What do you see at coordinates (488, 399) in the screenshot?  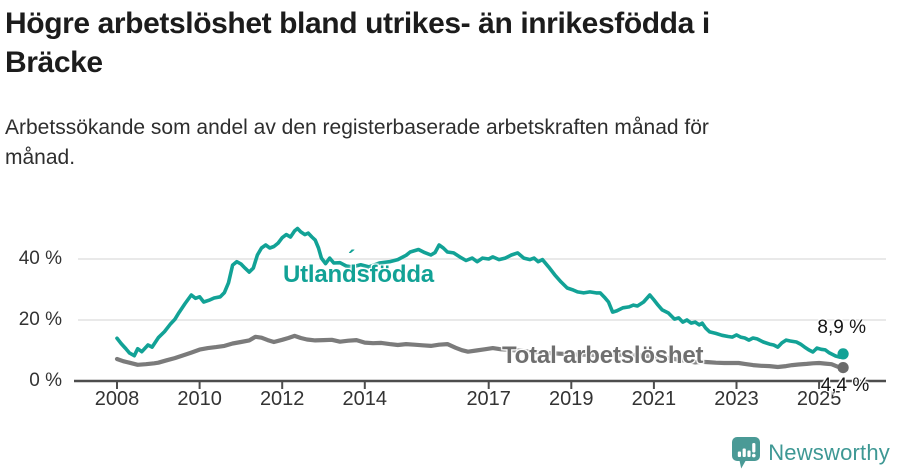 I see `x-axis-label-2017: 2017` at bounding box center [488, 399].